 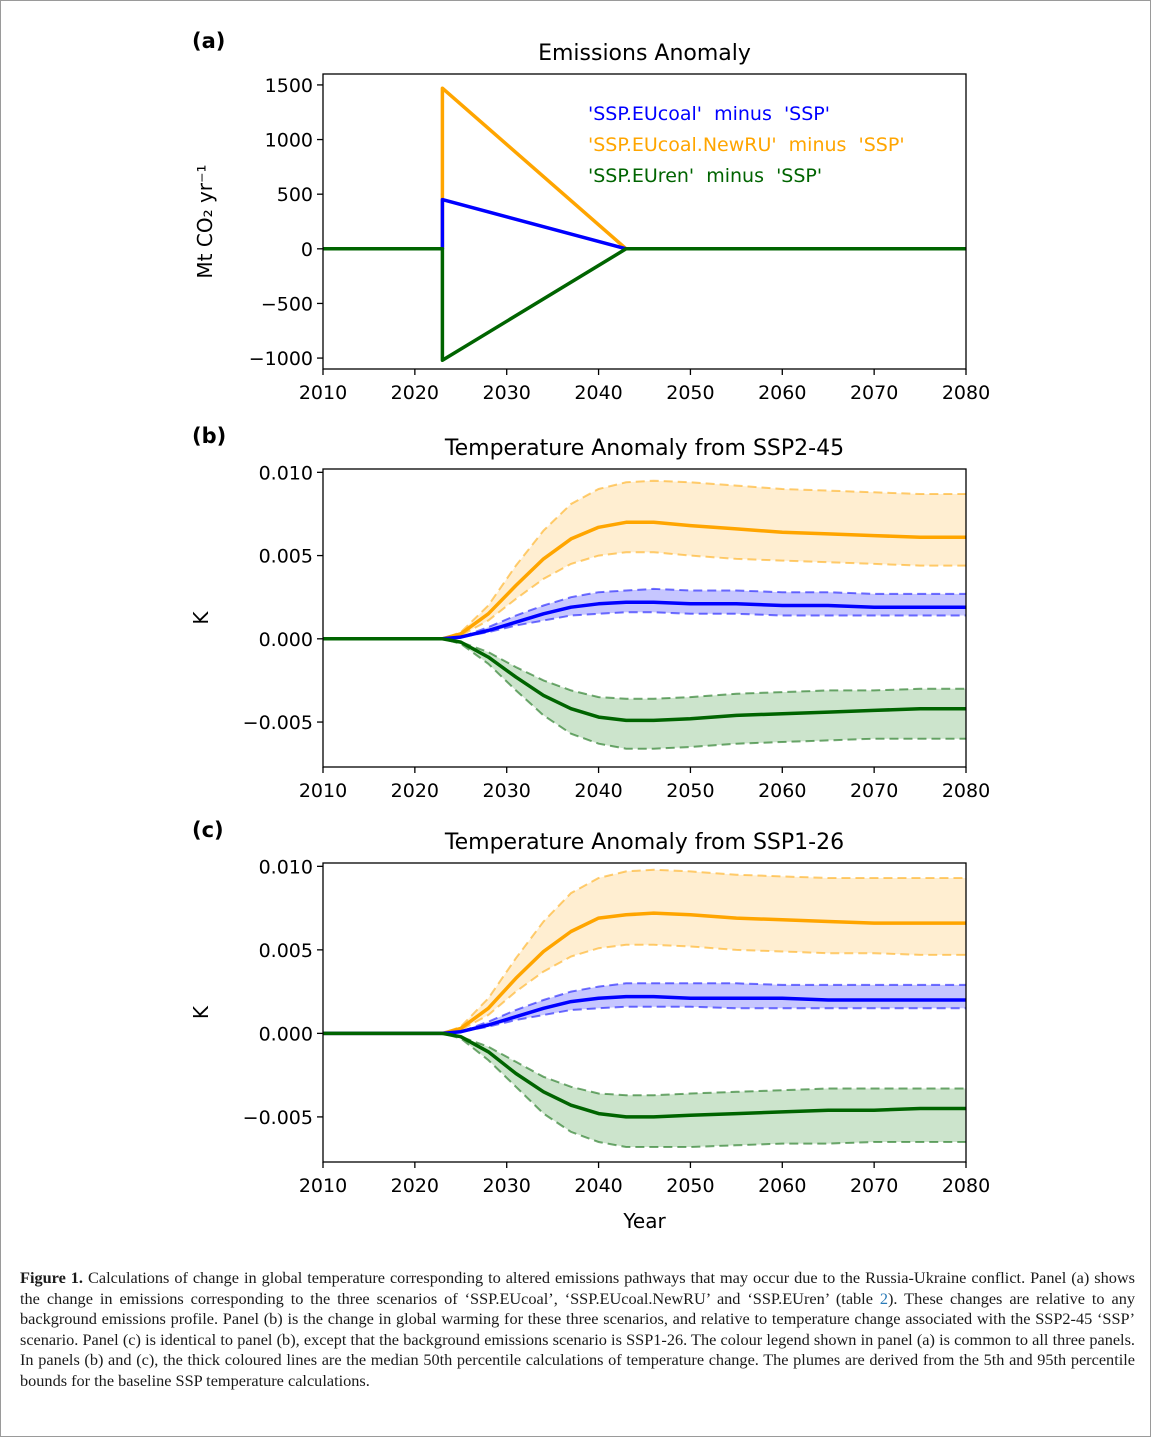 What do you see at coordinates (644, 53) in the screenshot?
I see `panel-title: Emissions Anomaly` at bounding box center [644, 53].